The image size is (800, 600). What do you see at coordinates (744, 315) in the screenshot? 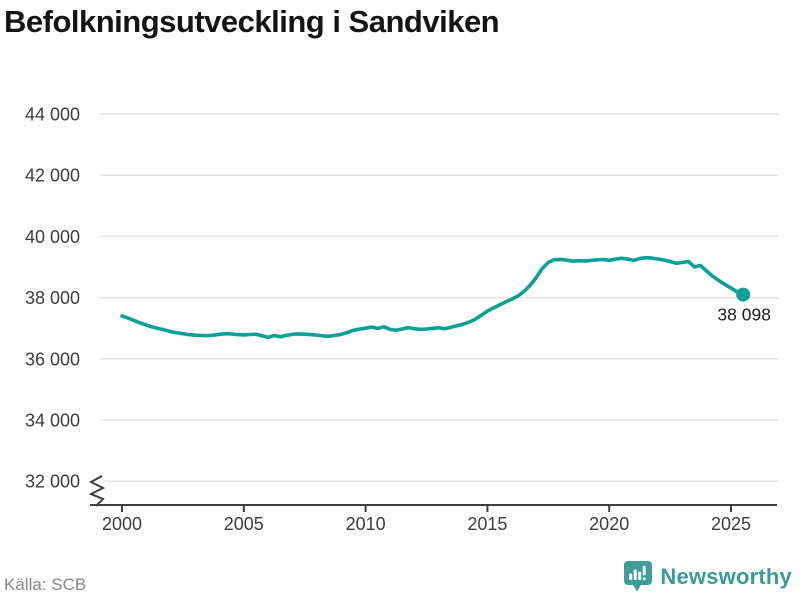
I see `end-value-label: 38 098` at bounding box center [744, 315].